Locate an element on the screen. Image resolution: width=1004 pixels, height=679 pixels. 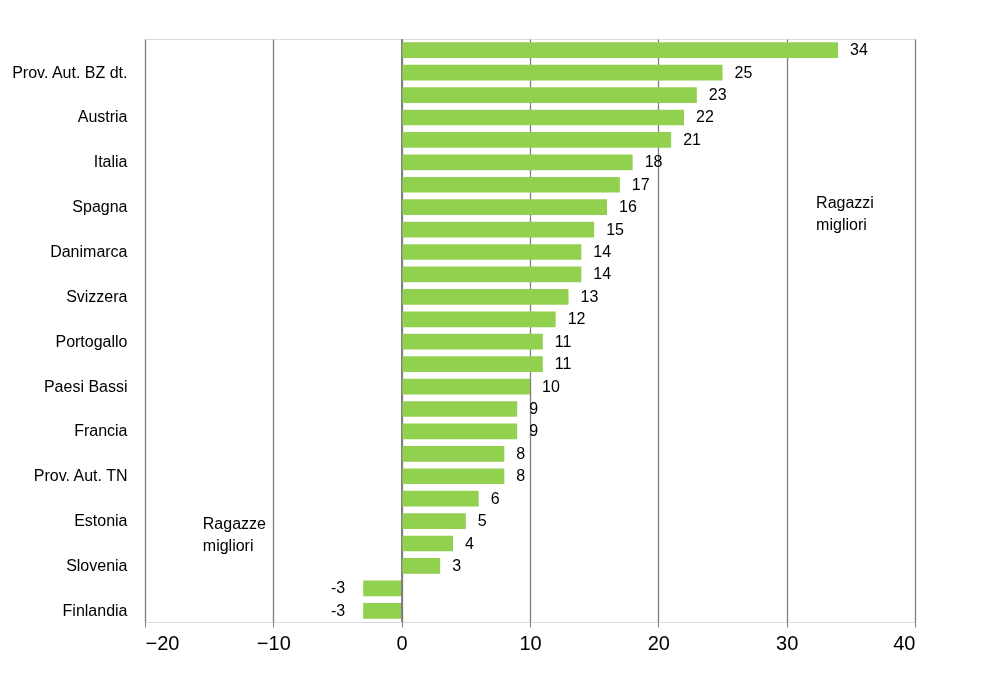
data-label: 13 is located at coordinates (589, 296).